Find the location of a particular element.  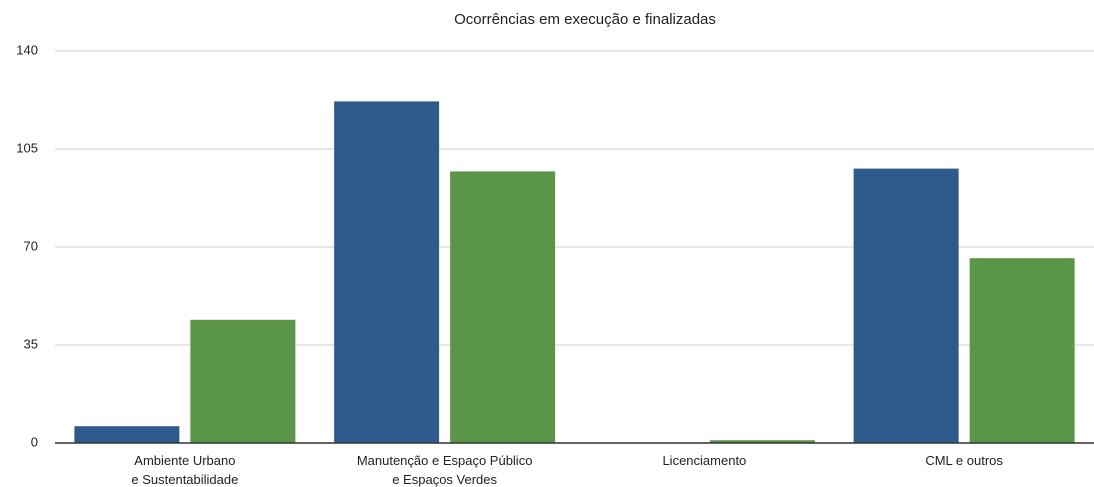

x-tick-label: Ambiente Urbano e Sustentabilidade is located at coordinates (185, 470).